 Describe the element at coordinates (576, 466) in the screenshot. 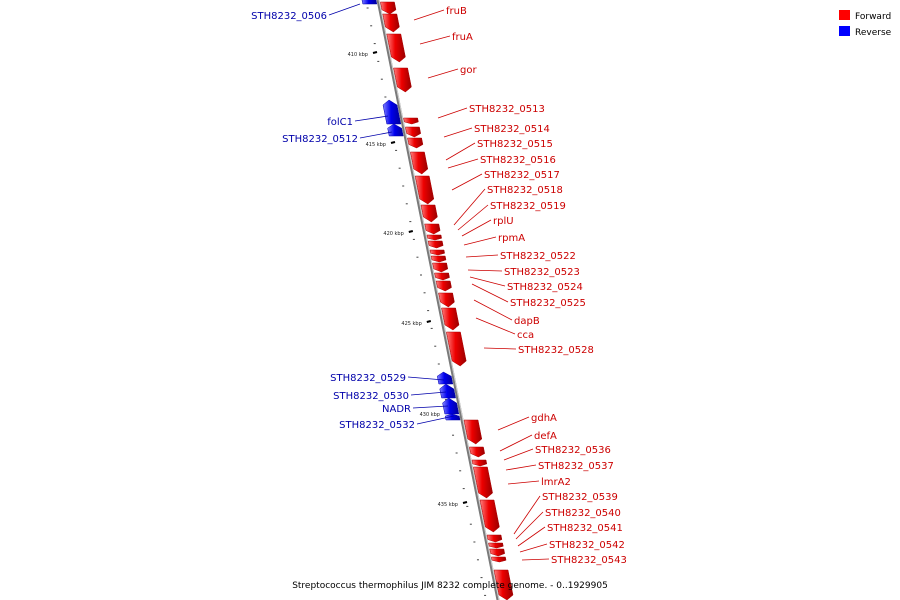

I see `forward-gene-label: STH8232_0537` at that location.